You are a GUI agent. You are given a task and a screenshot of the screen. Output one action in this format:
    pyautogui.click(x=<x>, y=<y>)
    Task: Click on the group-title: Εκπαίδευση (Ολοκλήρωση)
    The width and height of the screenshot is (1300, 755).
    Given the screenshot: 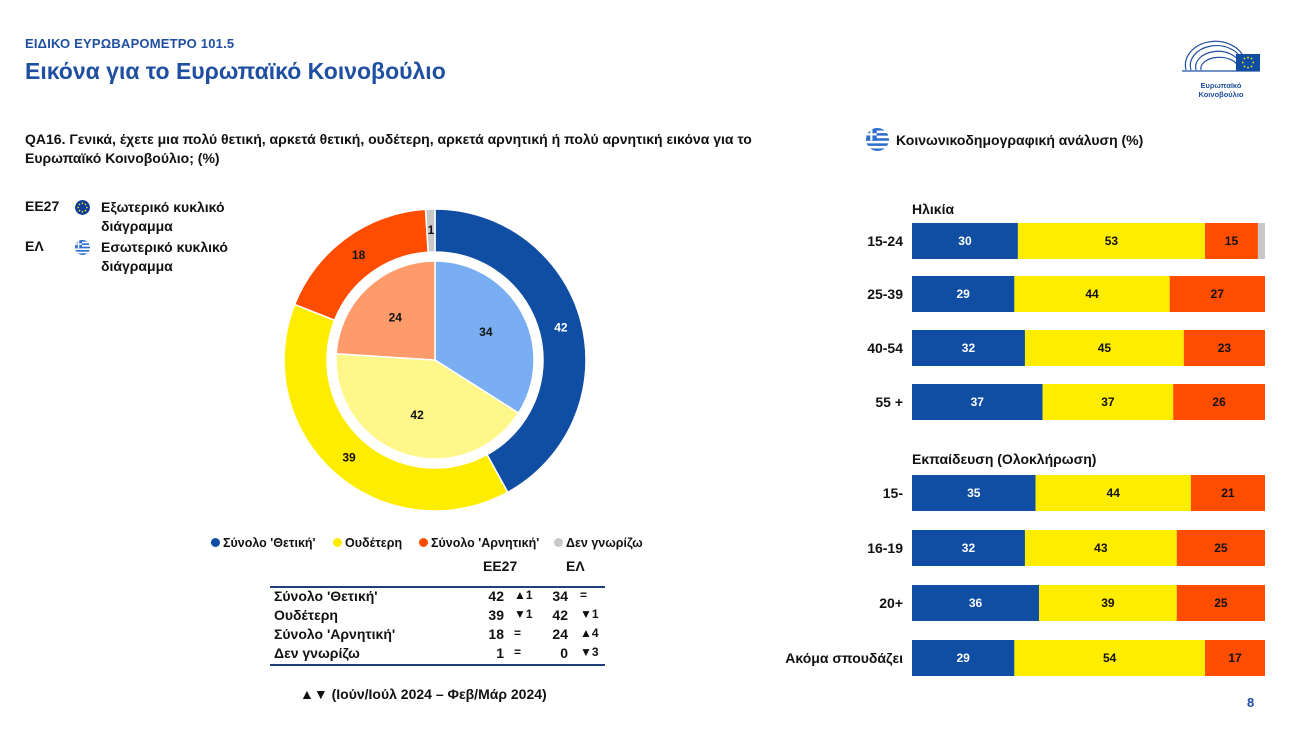 What is the action you would take?
    pyautogui.click(x=1004, y=459)
    